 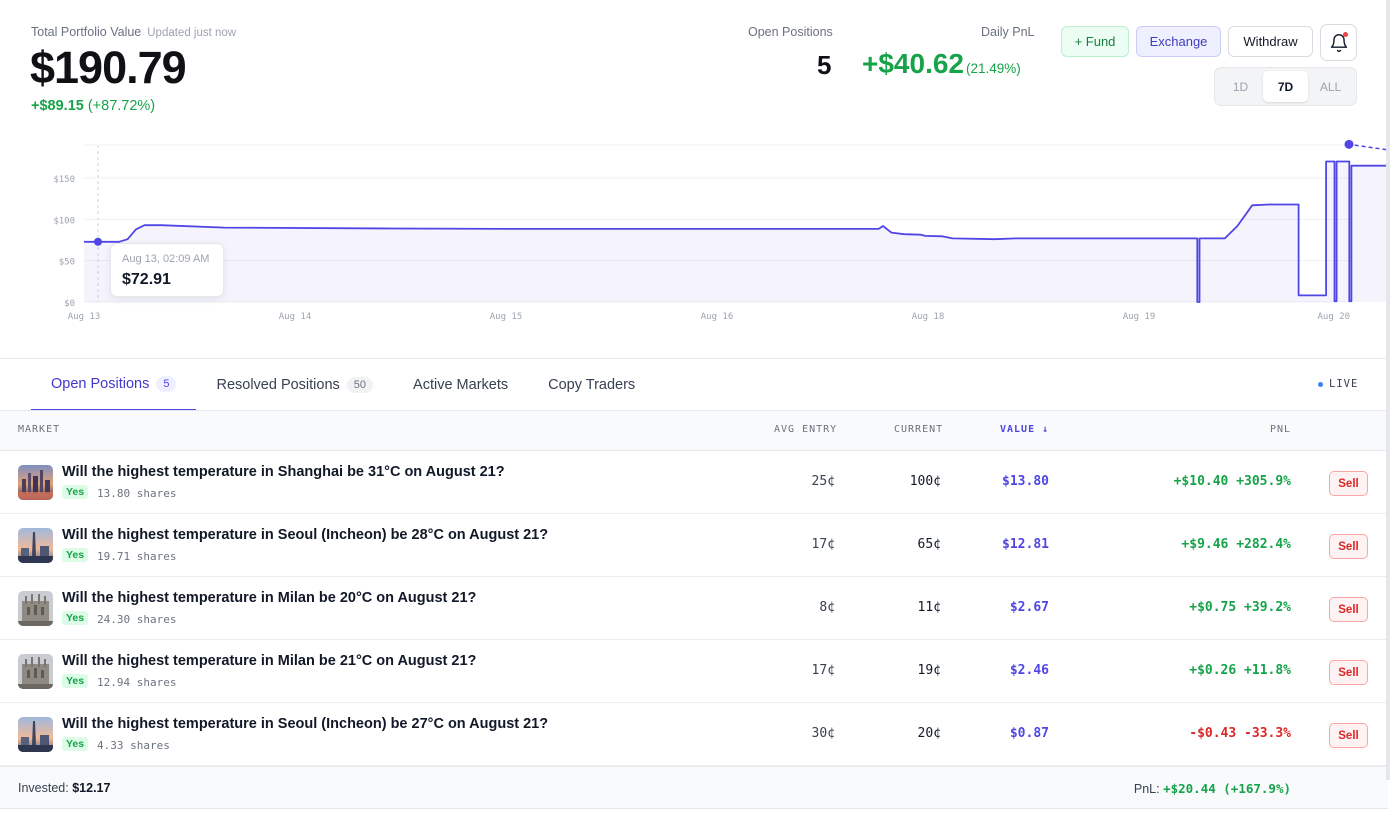 I want to click on shares-count: 4.33 shares, so click(x=133, y=745).